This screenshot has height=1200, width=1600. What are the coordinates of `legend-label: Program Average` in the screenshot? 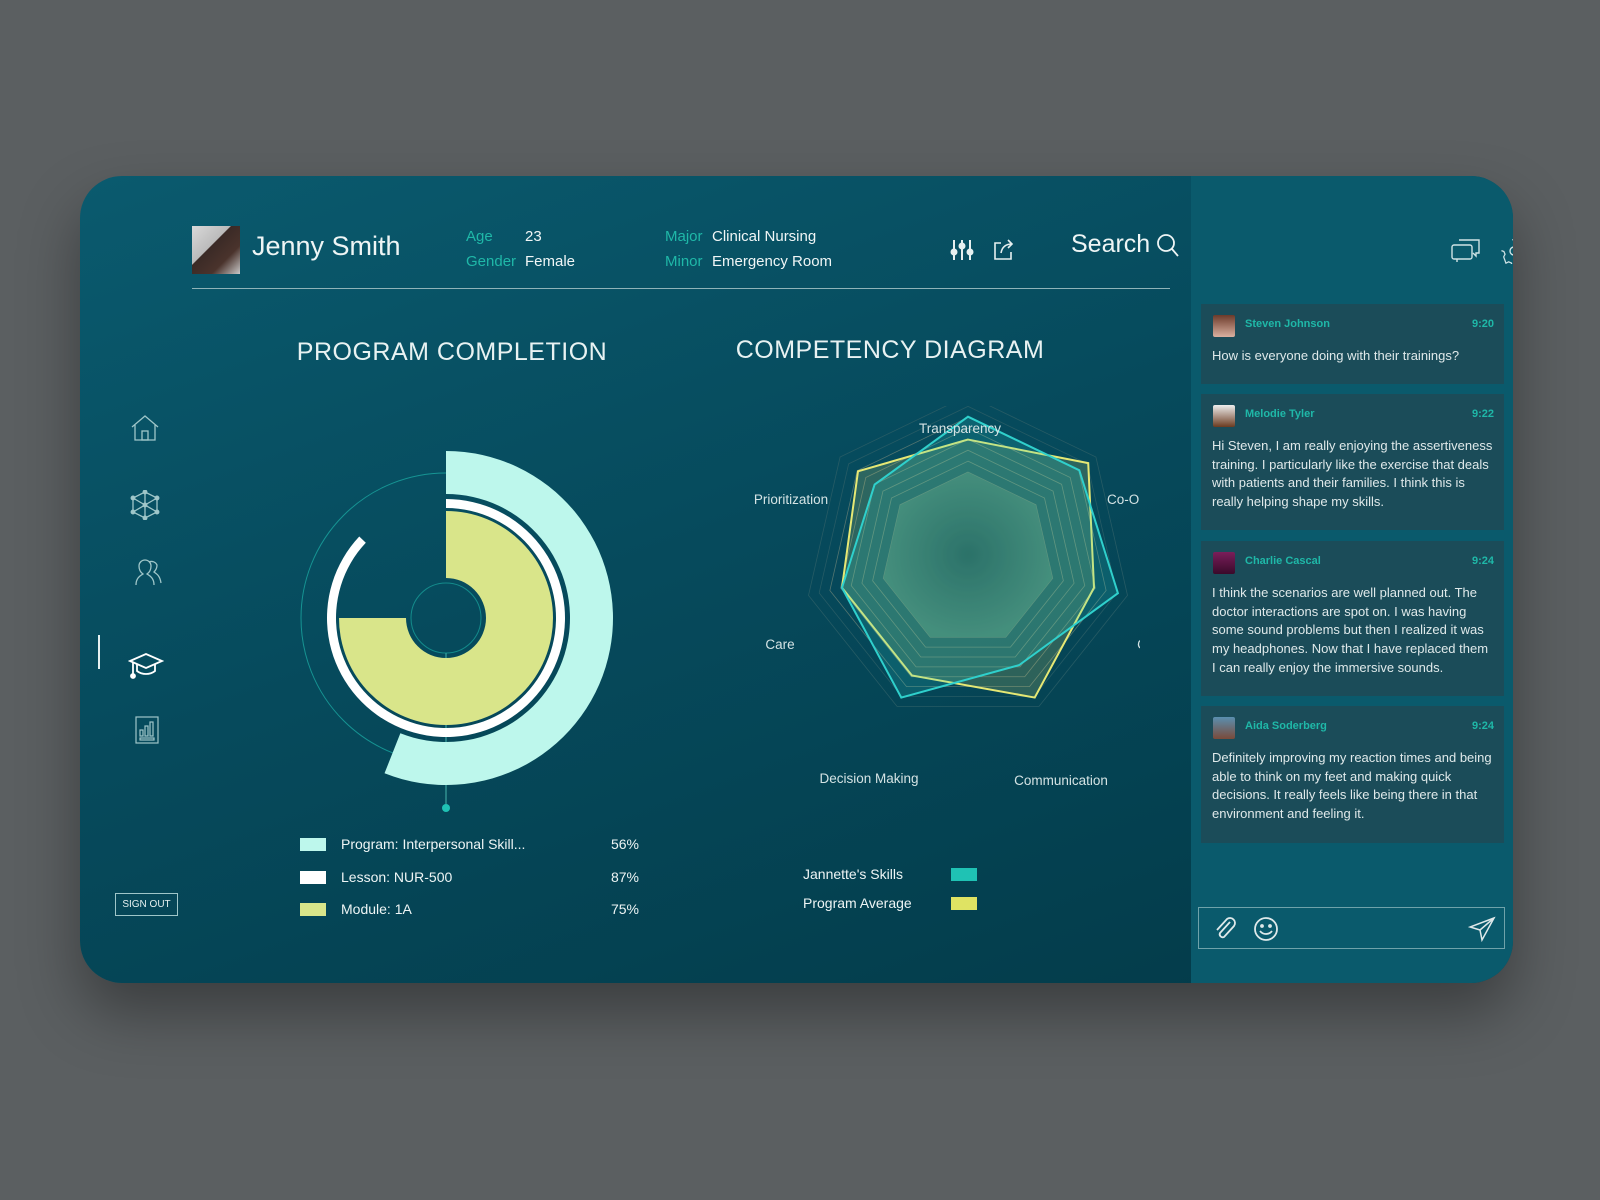 It's located at (857, 903).